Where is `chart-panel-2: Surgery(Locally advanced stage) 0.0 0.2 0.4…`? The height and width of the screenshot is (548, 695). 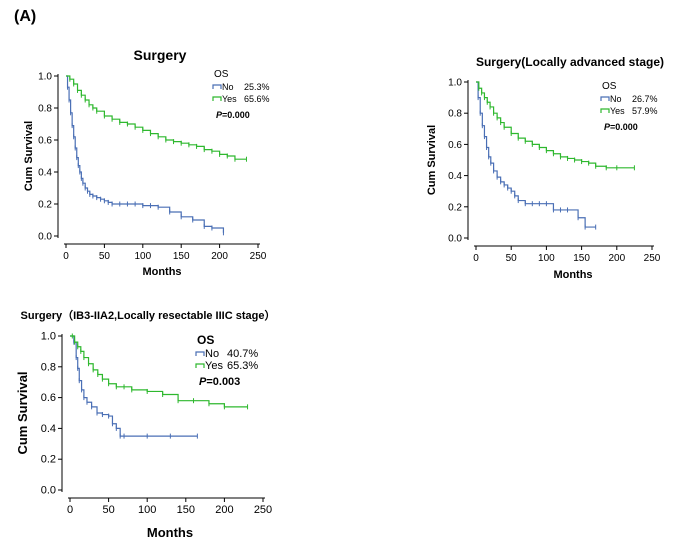
chart-panel-2: Surgery(Locally advanced stage) 0.0 0.2 0.4… is located at coordinates (545, 168).